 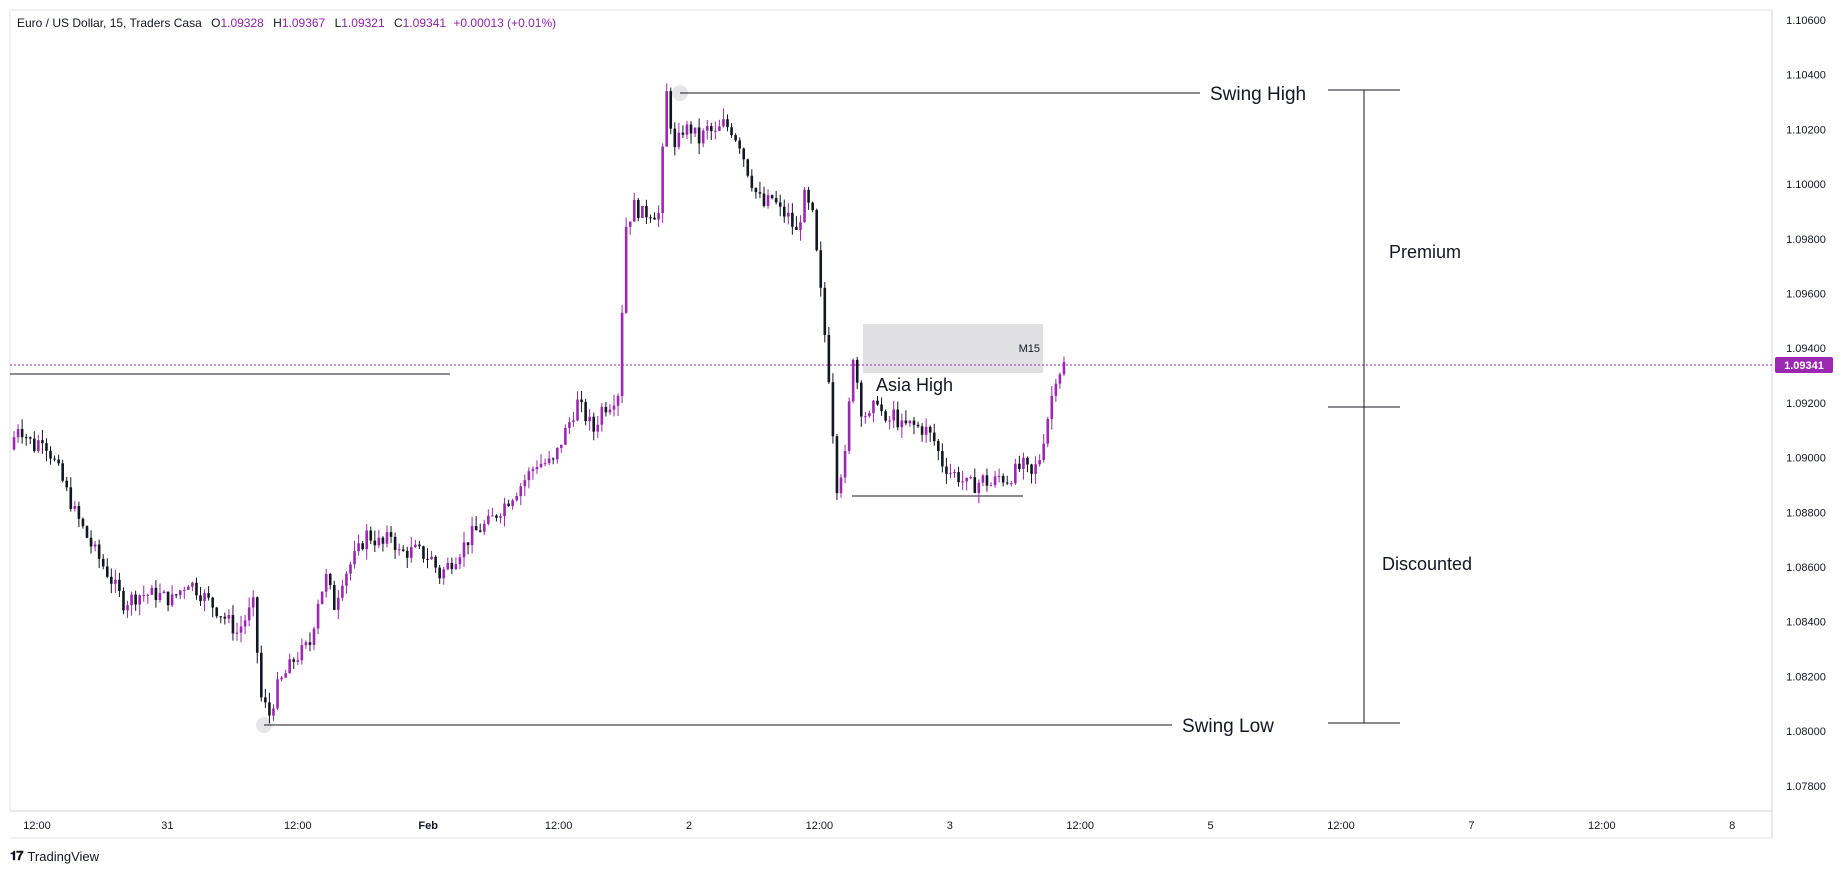 I want to click on current-price-tag: 1.09341, so click(x=1804, y=365).